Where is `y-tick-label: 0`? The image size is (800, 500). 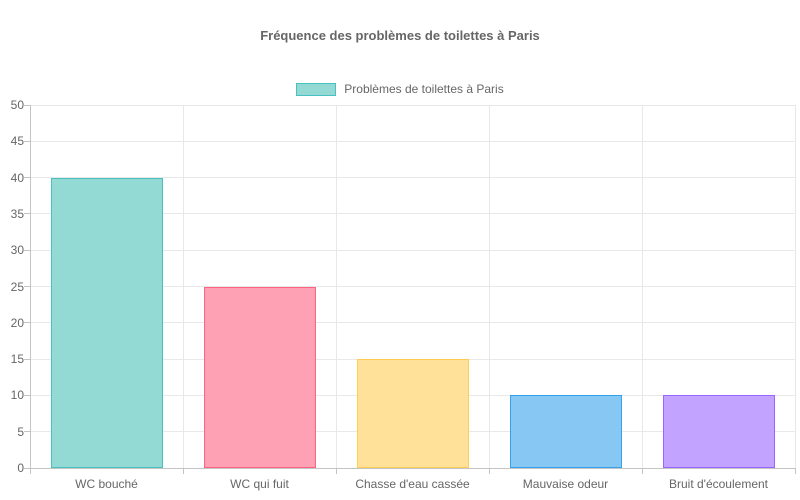
y-tick-label: 0 is located at coordinates (20, 468).